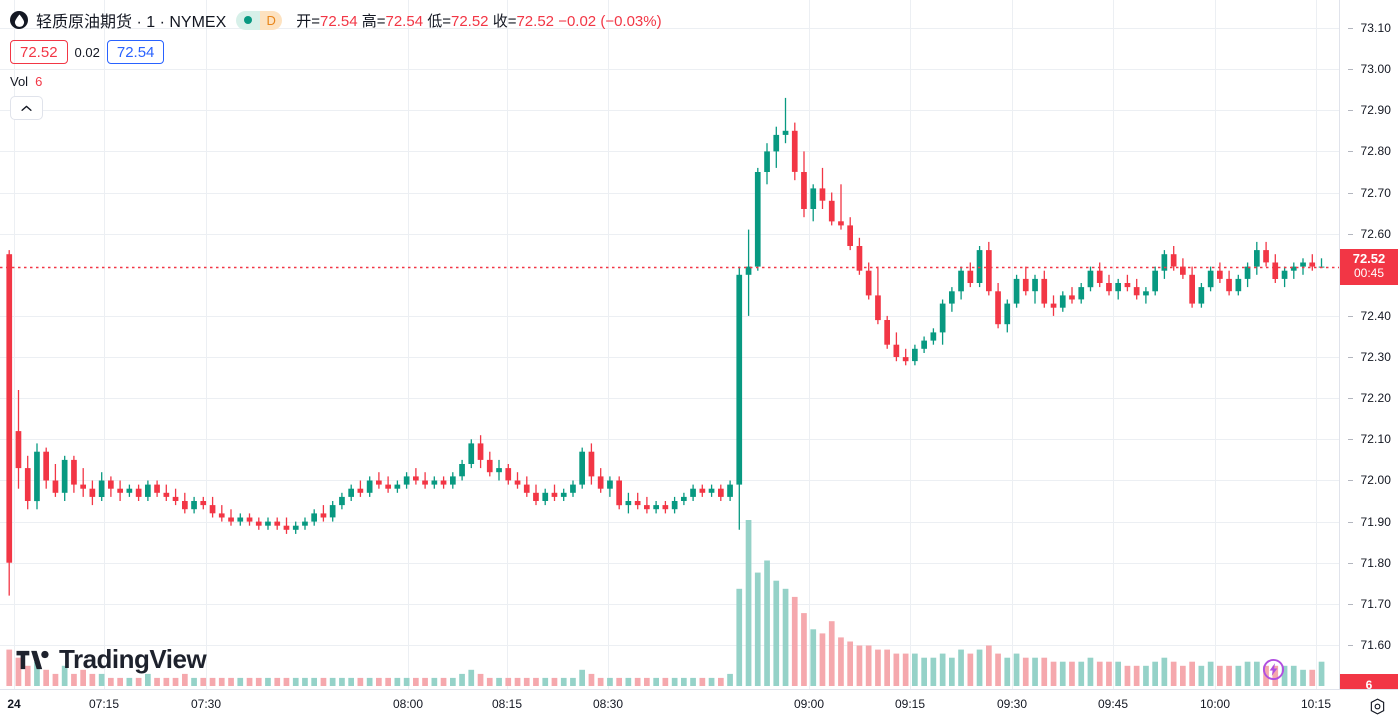  I want to click on time-tick: 09:30, so click(1012, 704).